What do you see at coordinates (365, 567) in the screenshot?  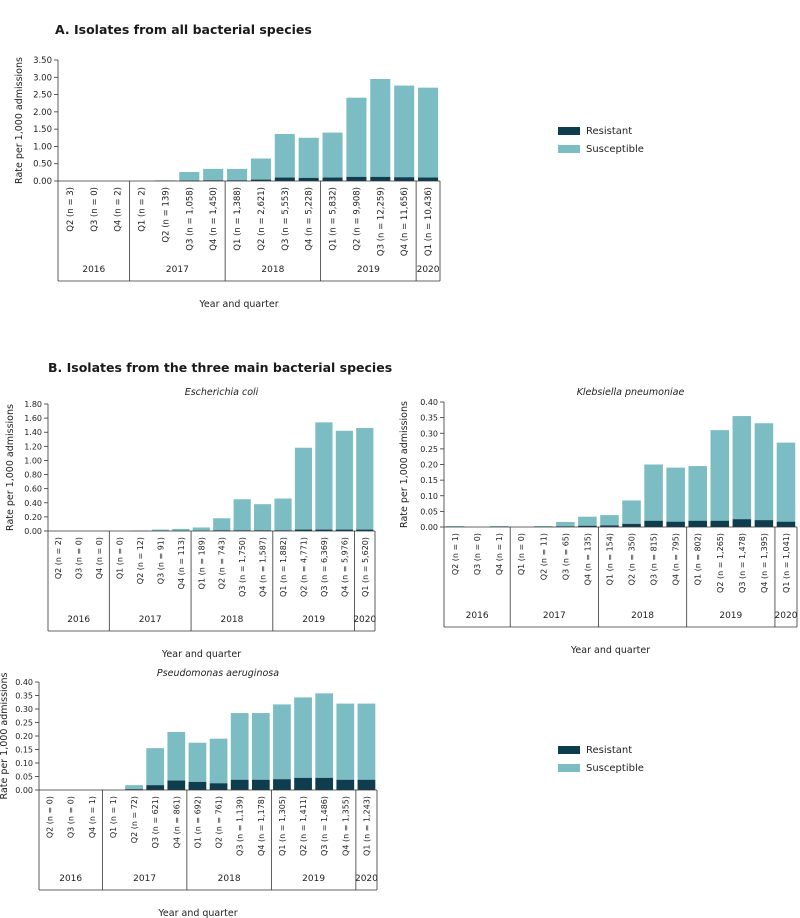 I see `x-category-label: Q1 (n = 5,620)` at bounding box center [365, 567].